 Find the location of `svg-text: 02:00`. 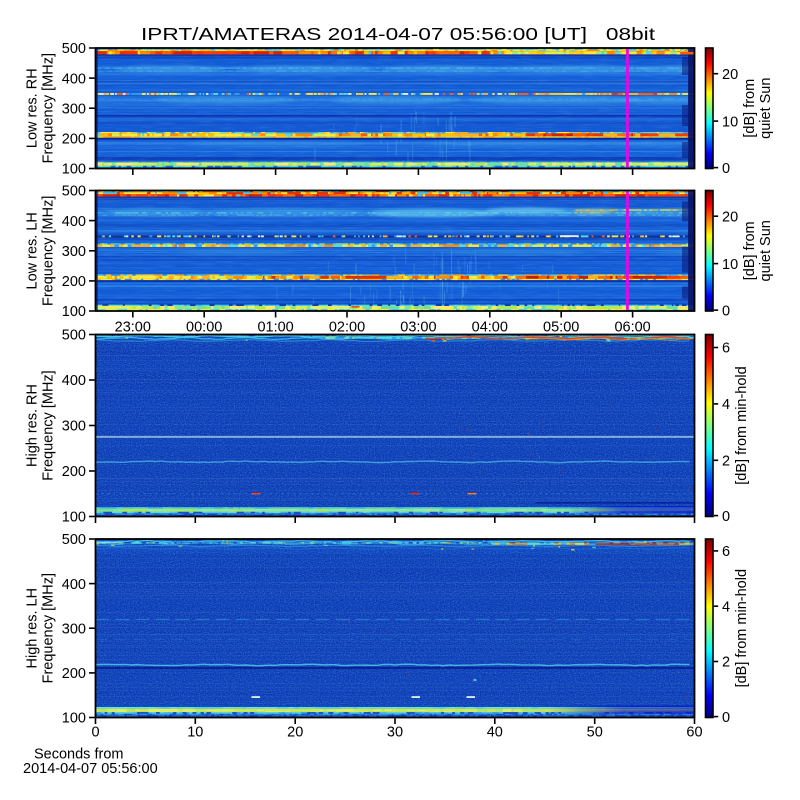

svg-text: 02:00 is located at coordinates (347, 328).